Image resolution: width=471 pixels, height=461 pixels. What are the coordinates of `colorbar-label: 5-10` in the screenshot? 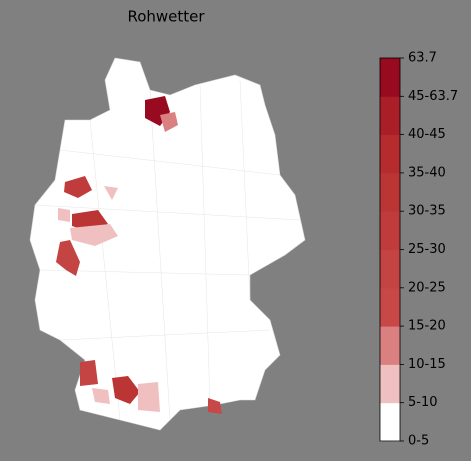 It's located at (423, 402).